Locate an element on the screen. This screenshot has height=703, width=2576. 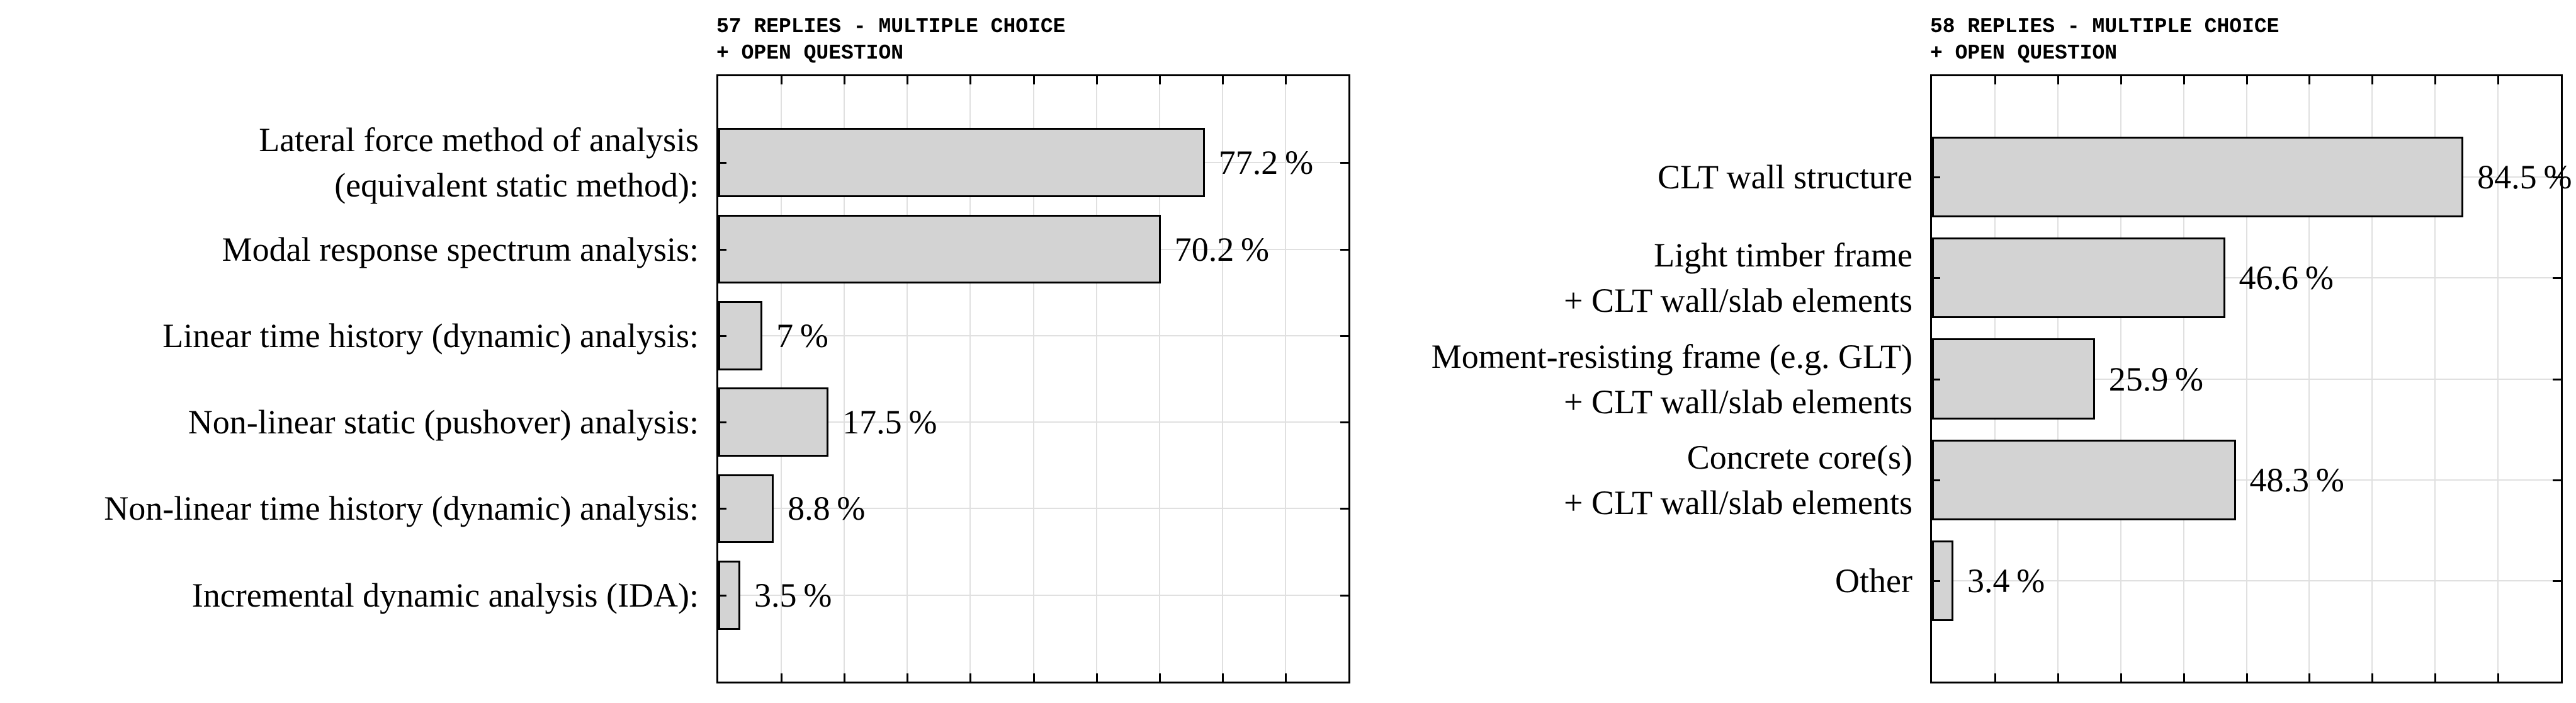
bar-value-label: 3.4 % is located at coordinates (2006, 580).